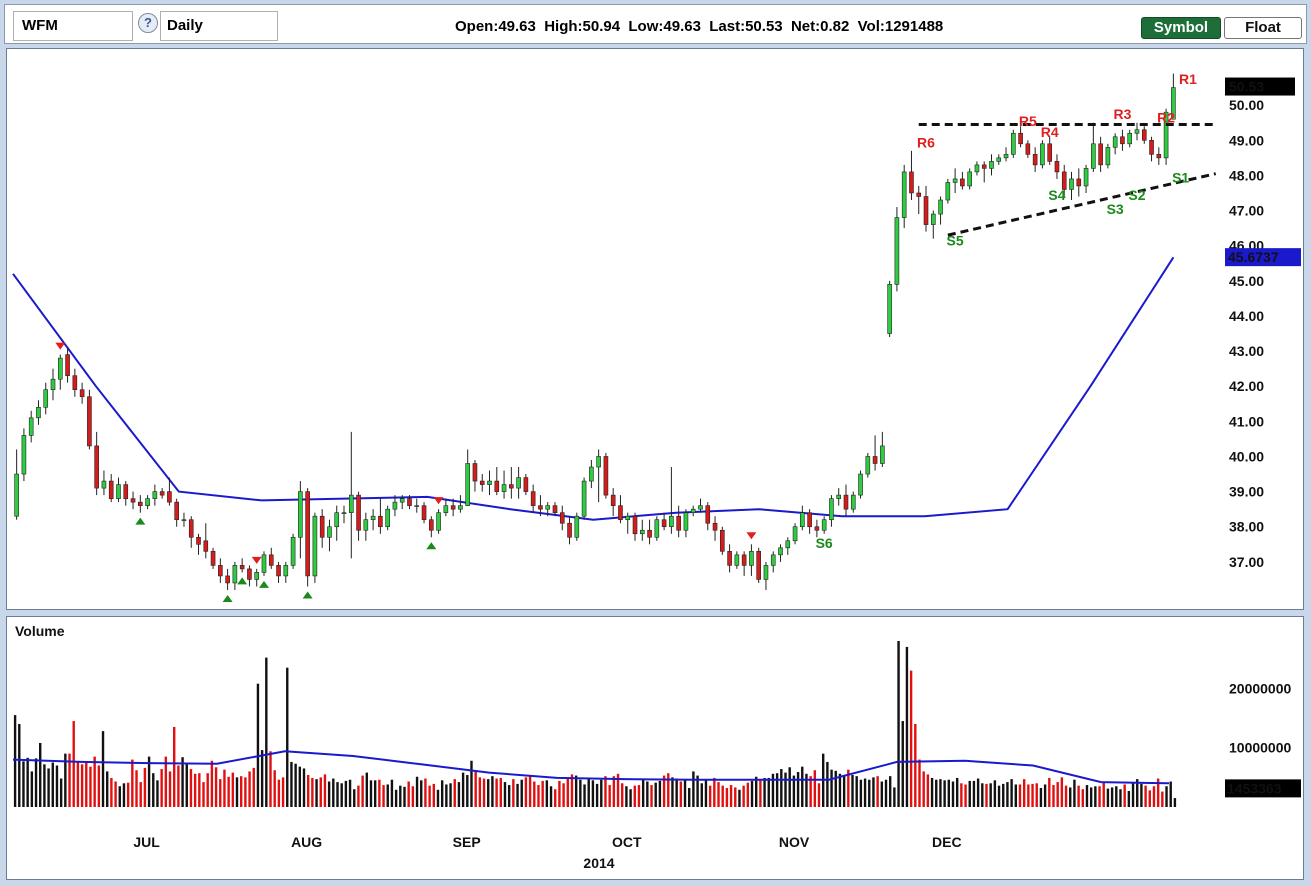 The image size is (1311, 886). I want to click on symbol-button: Symbol, so click(1181, 28).